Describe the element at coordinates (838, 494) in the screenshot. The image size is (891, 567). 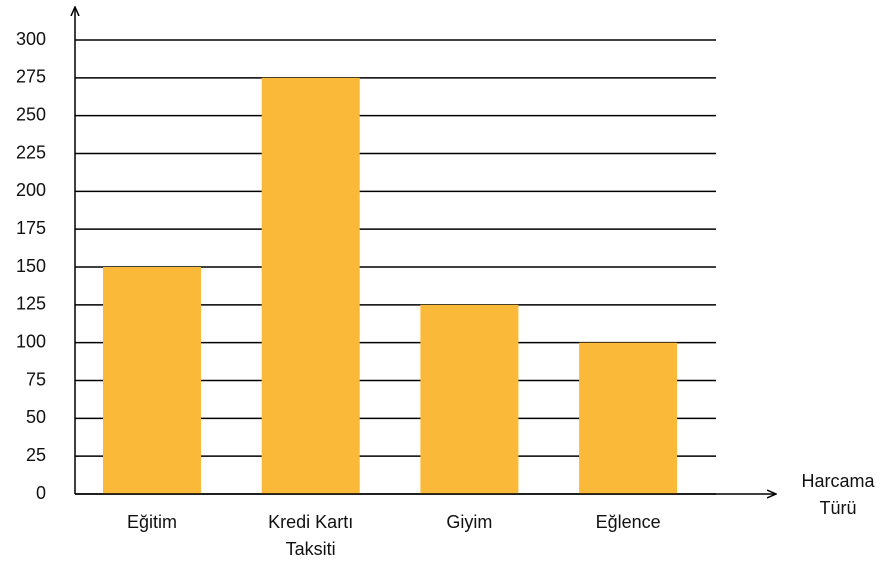
I see `x-axis-label: Harcama Türü` at that location.